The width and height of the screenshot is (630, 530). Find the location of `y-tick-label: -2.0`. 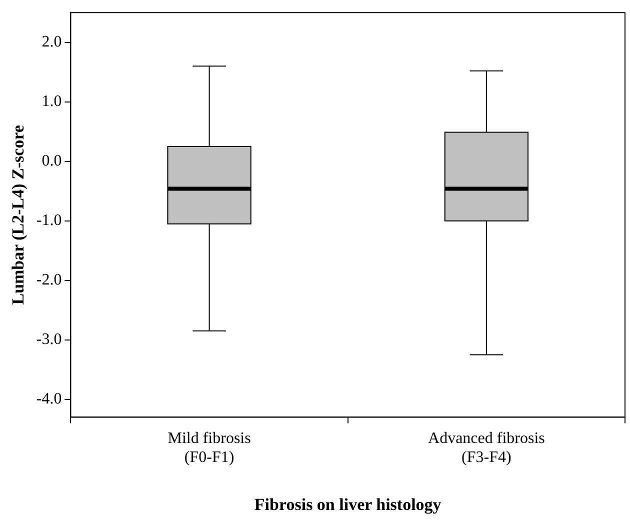

y-tick-label: -2.0 is located at coordinates (49, 280).